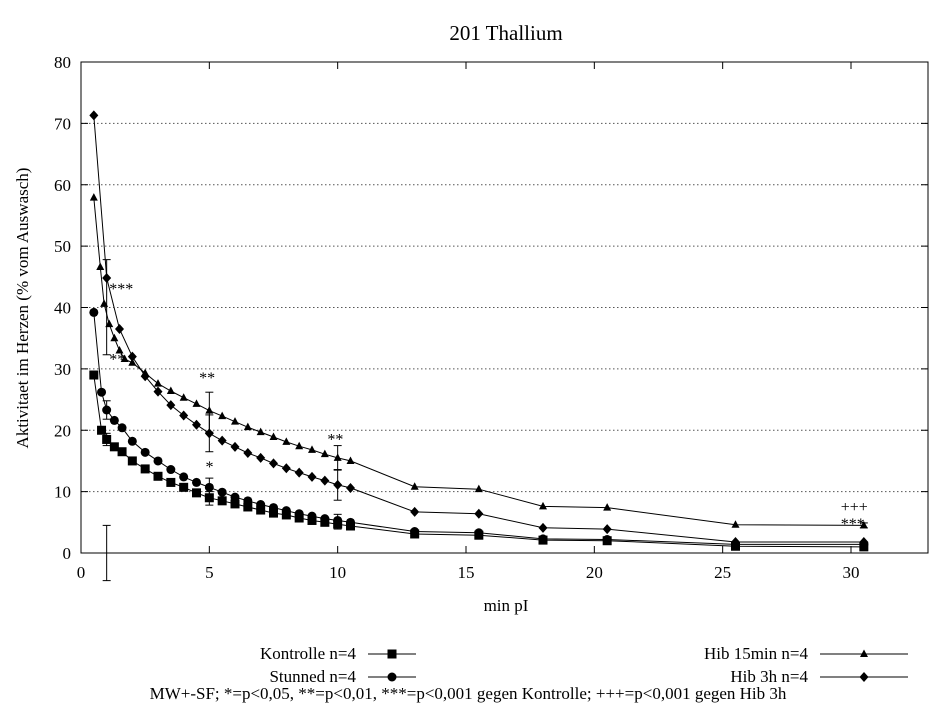 This screenshot has width=942, height=711. I want to click on y-axis-label: Aktivitaet im Herzen (% vom Auswasch), so click(22, 308).